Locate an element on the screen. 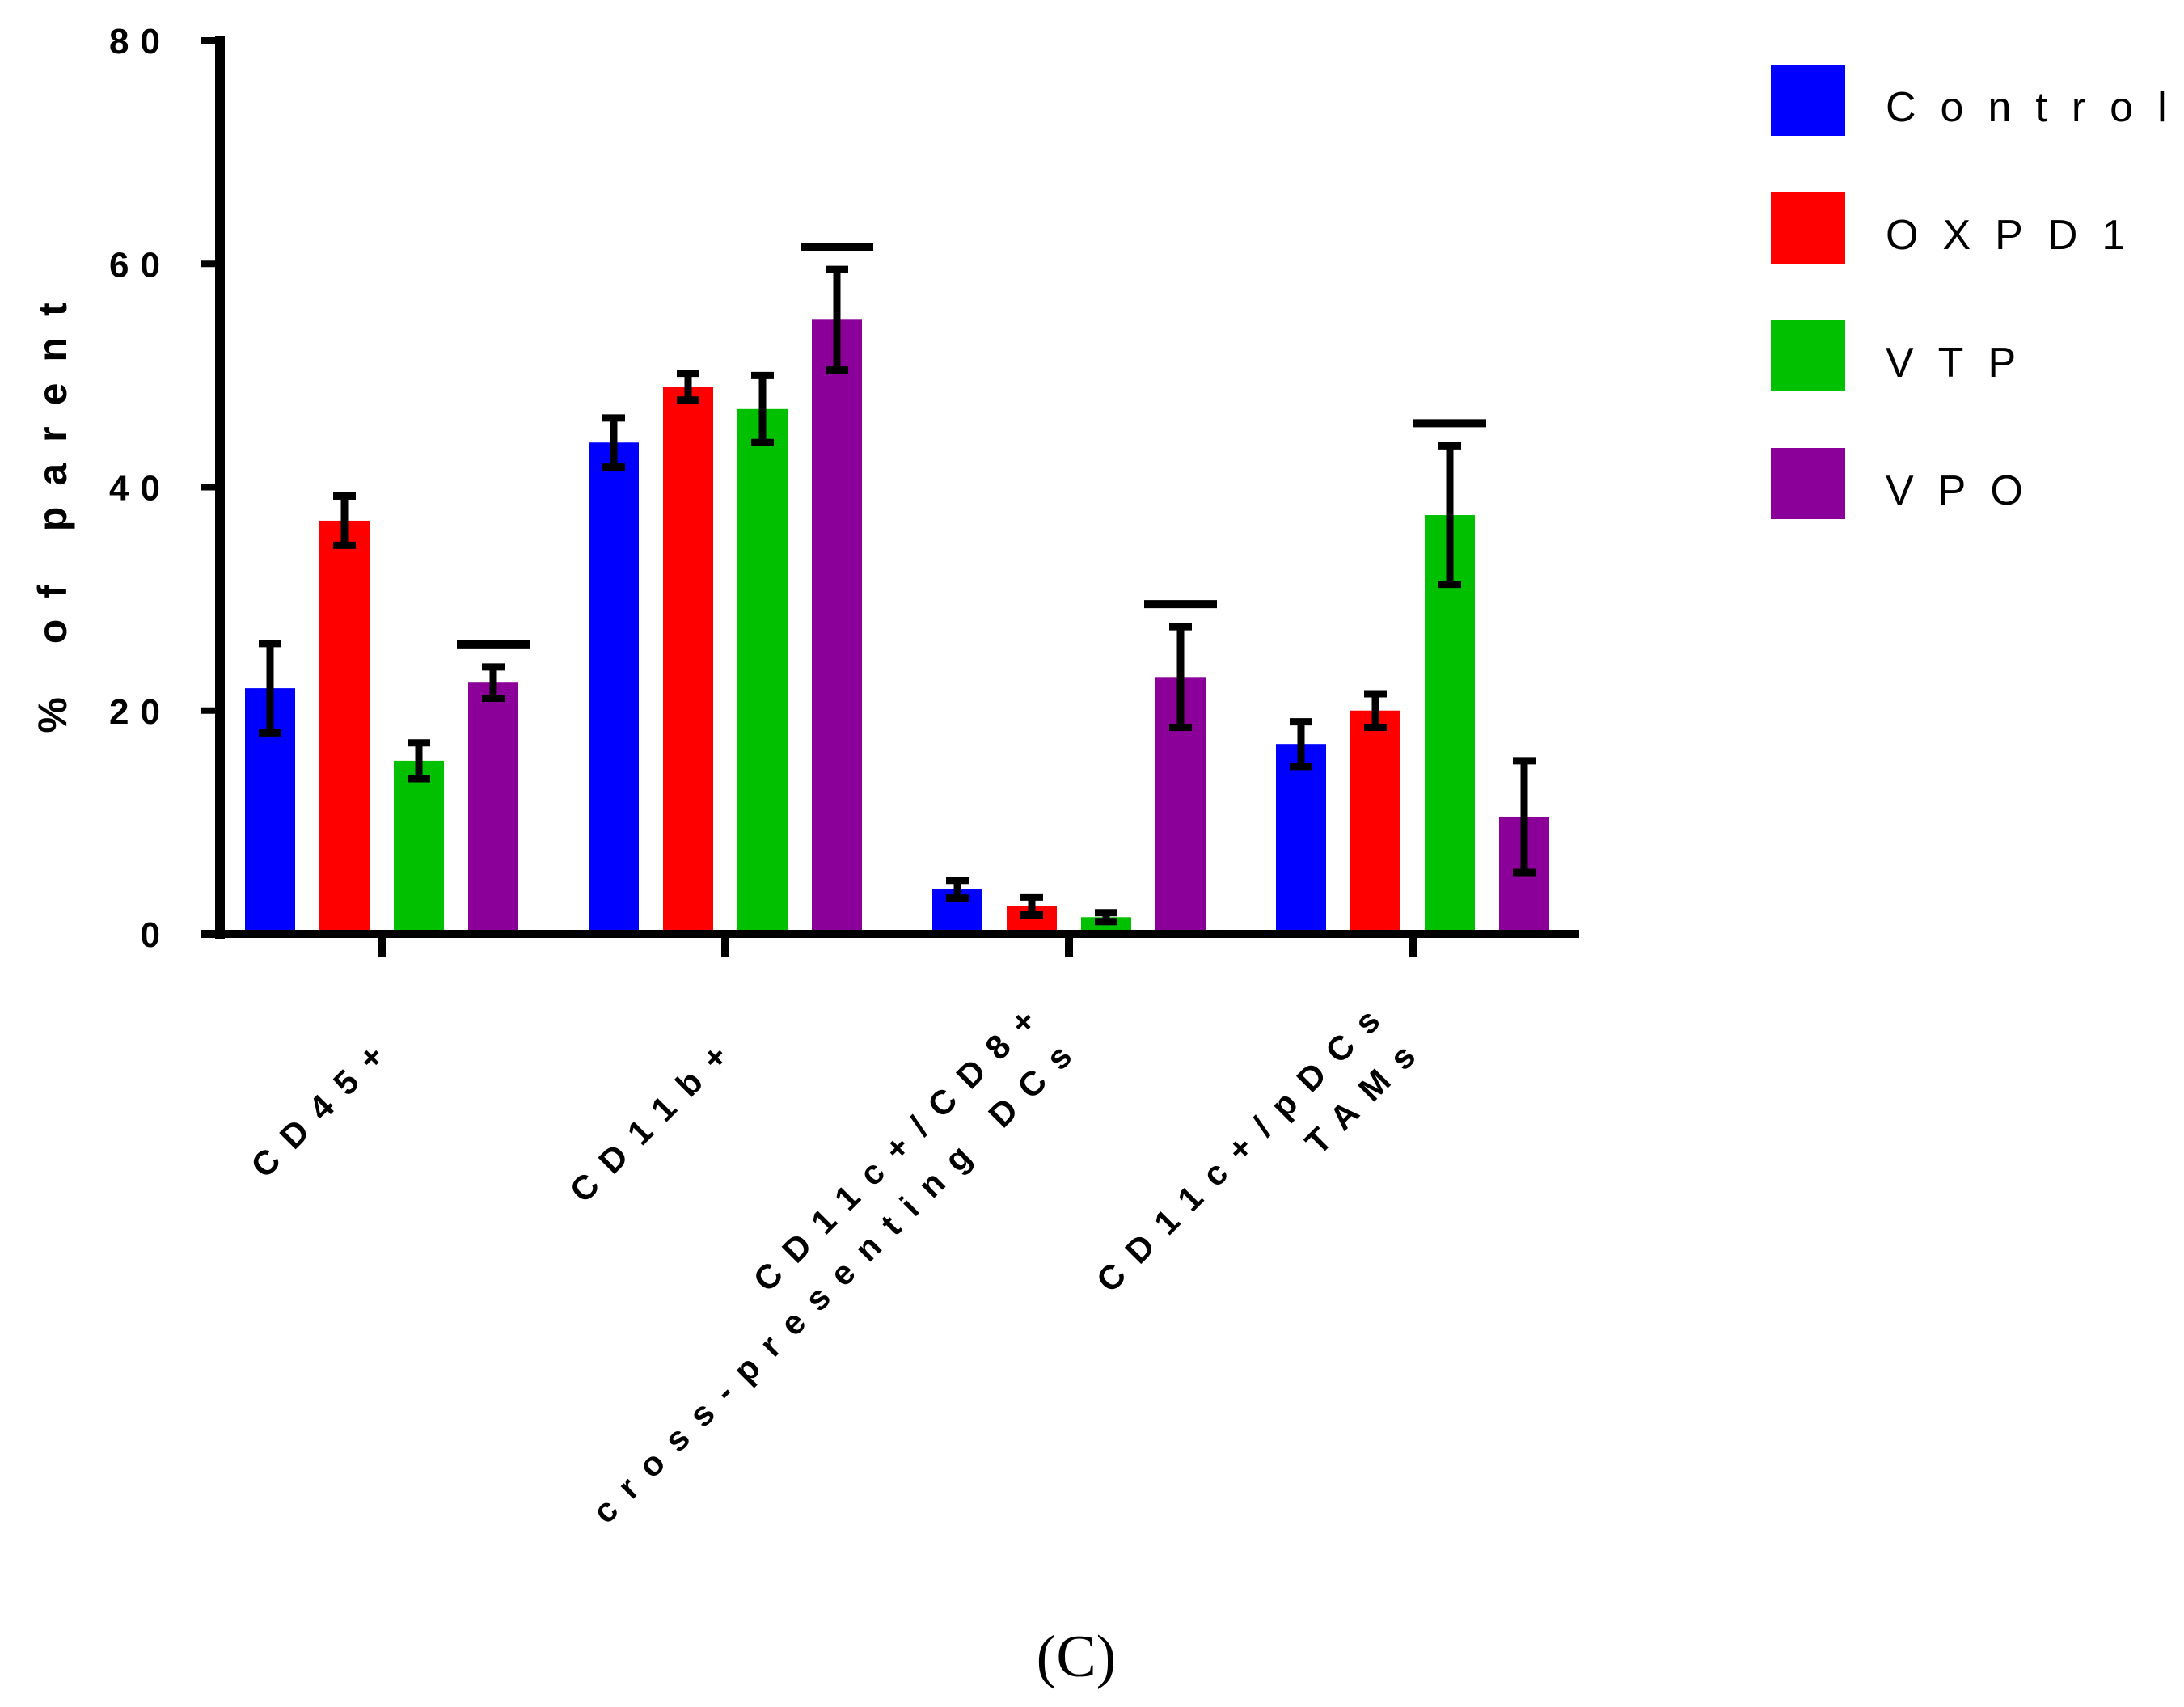 The height and width of the screenshot is (1707, 2184). legend-label-control: Control is located at coordinates (2035, 107).